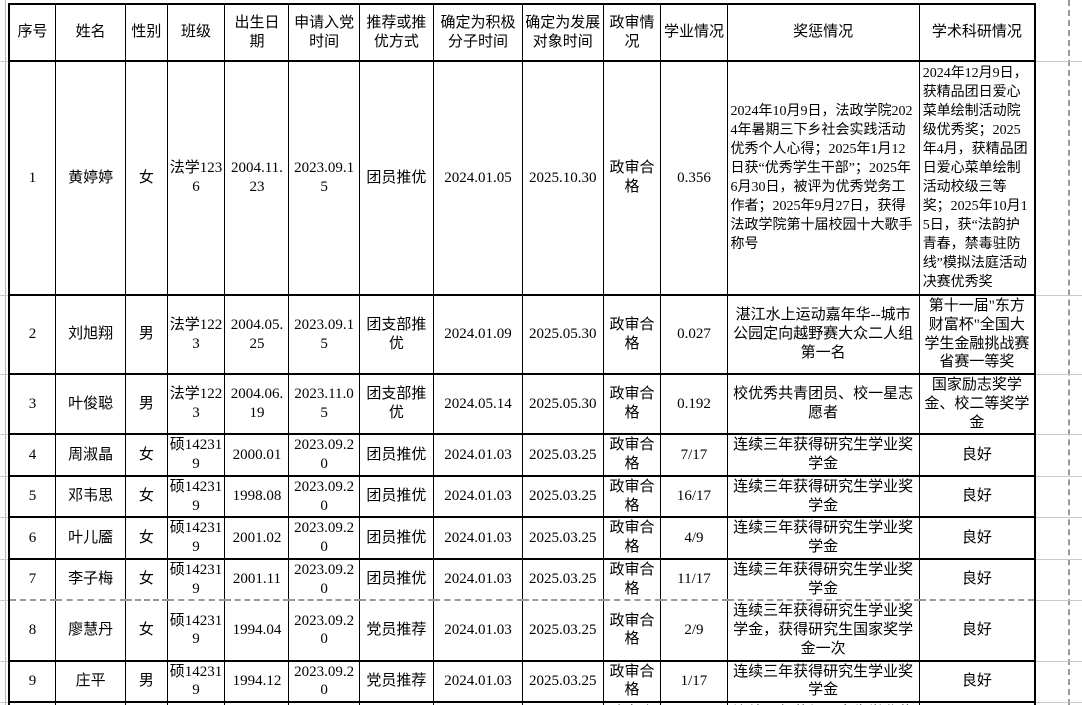 The width and height of the screenshot is (1082, 705). Describe the element at coordinates (257, 455) in the screenshot. I see `cell: 2000.01` at that location.